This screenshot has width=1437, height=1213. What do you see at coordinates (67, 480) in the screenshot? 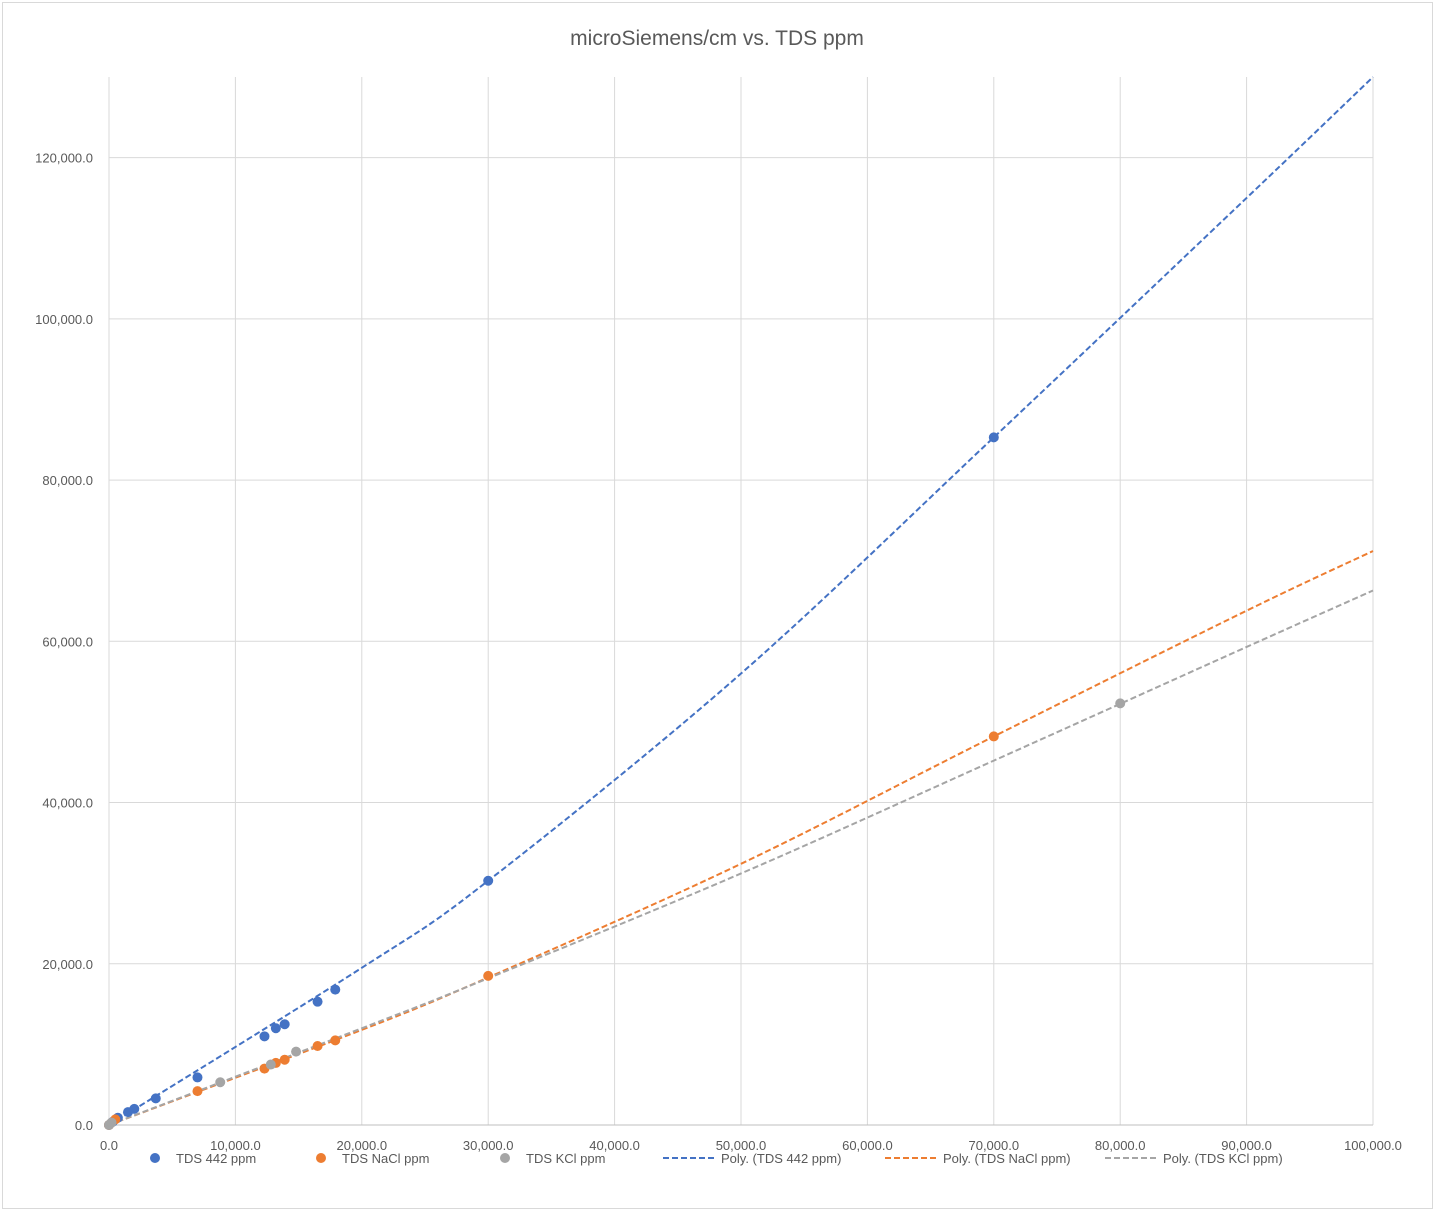
I see `y-tick-label: 80,000.0` at bounding box center [67, 480].